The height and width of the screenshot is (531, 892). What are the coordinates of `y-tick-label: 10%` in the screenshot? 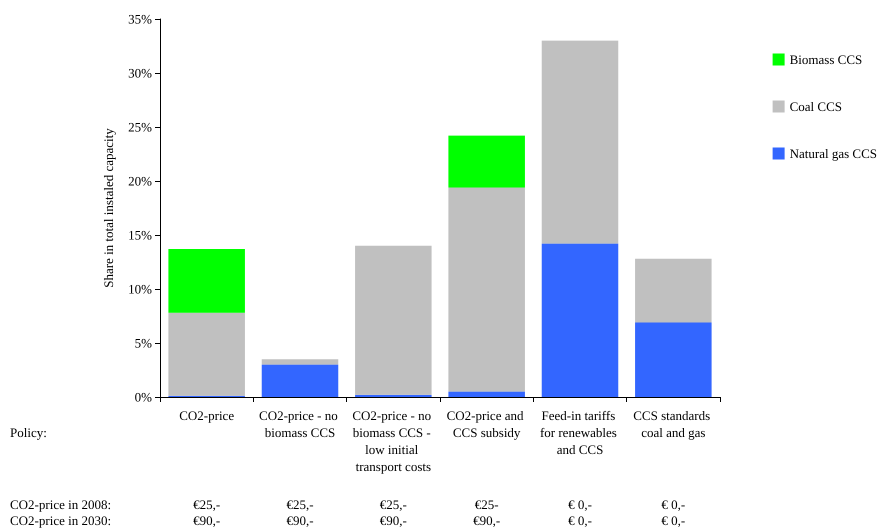 It's located at (140, 289).